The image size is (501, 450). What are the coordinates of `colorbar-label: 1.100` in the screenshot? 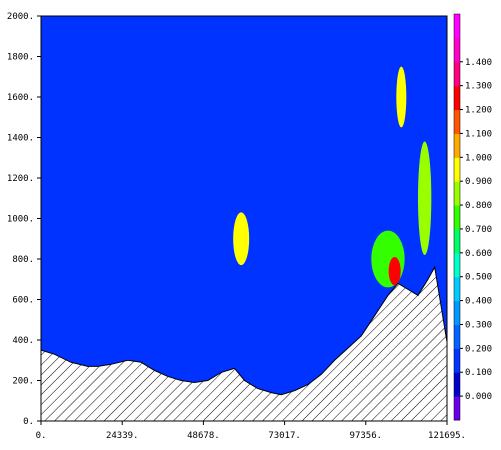 It's located at (478, 134).